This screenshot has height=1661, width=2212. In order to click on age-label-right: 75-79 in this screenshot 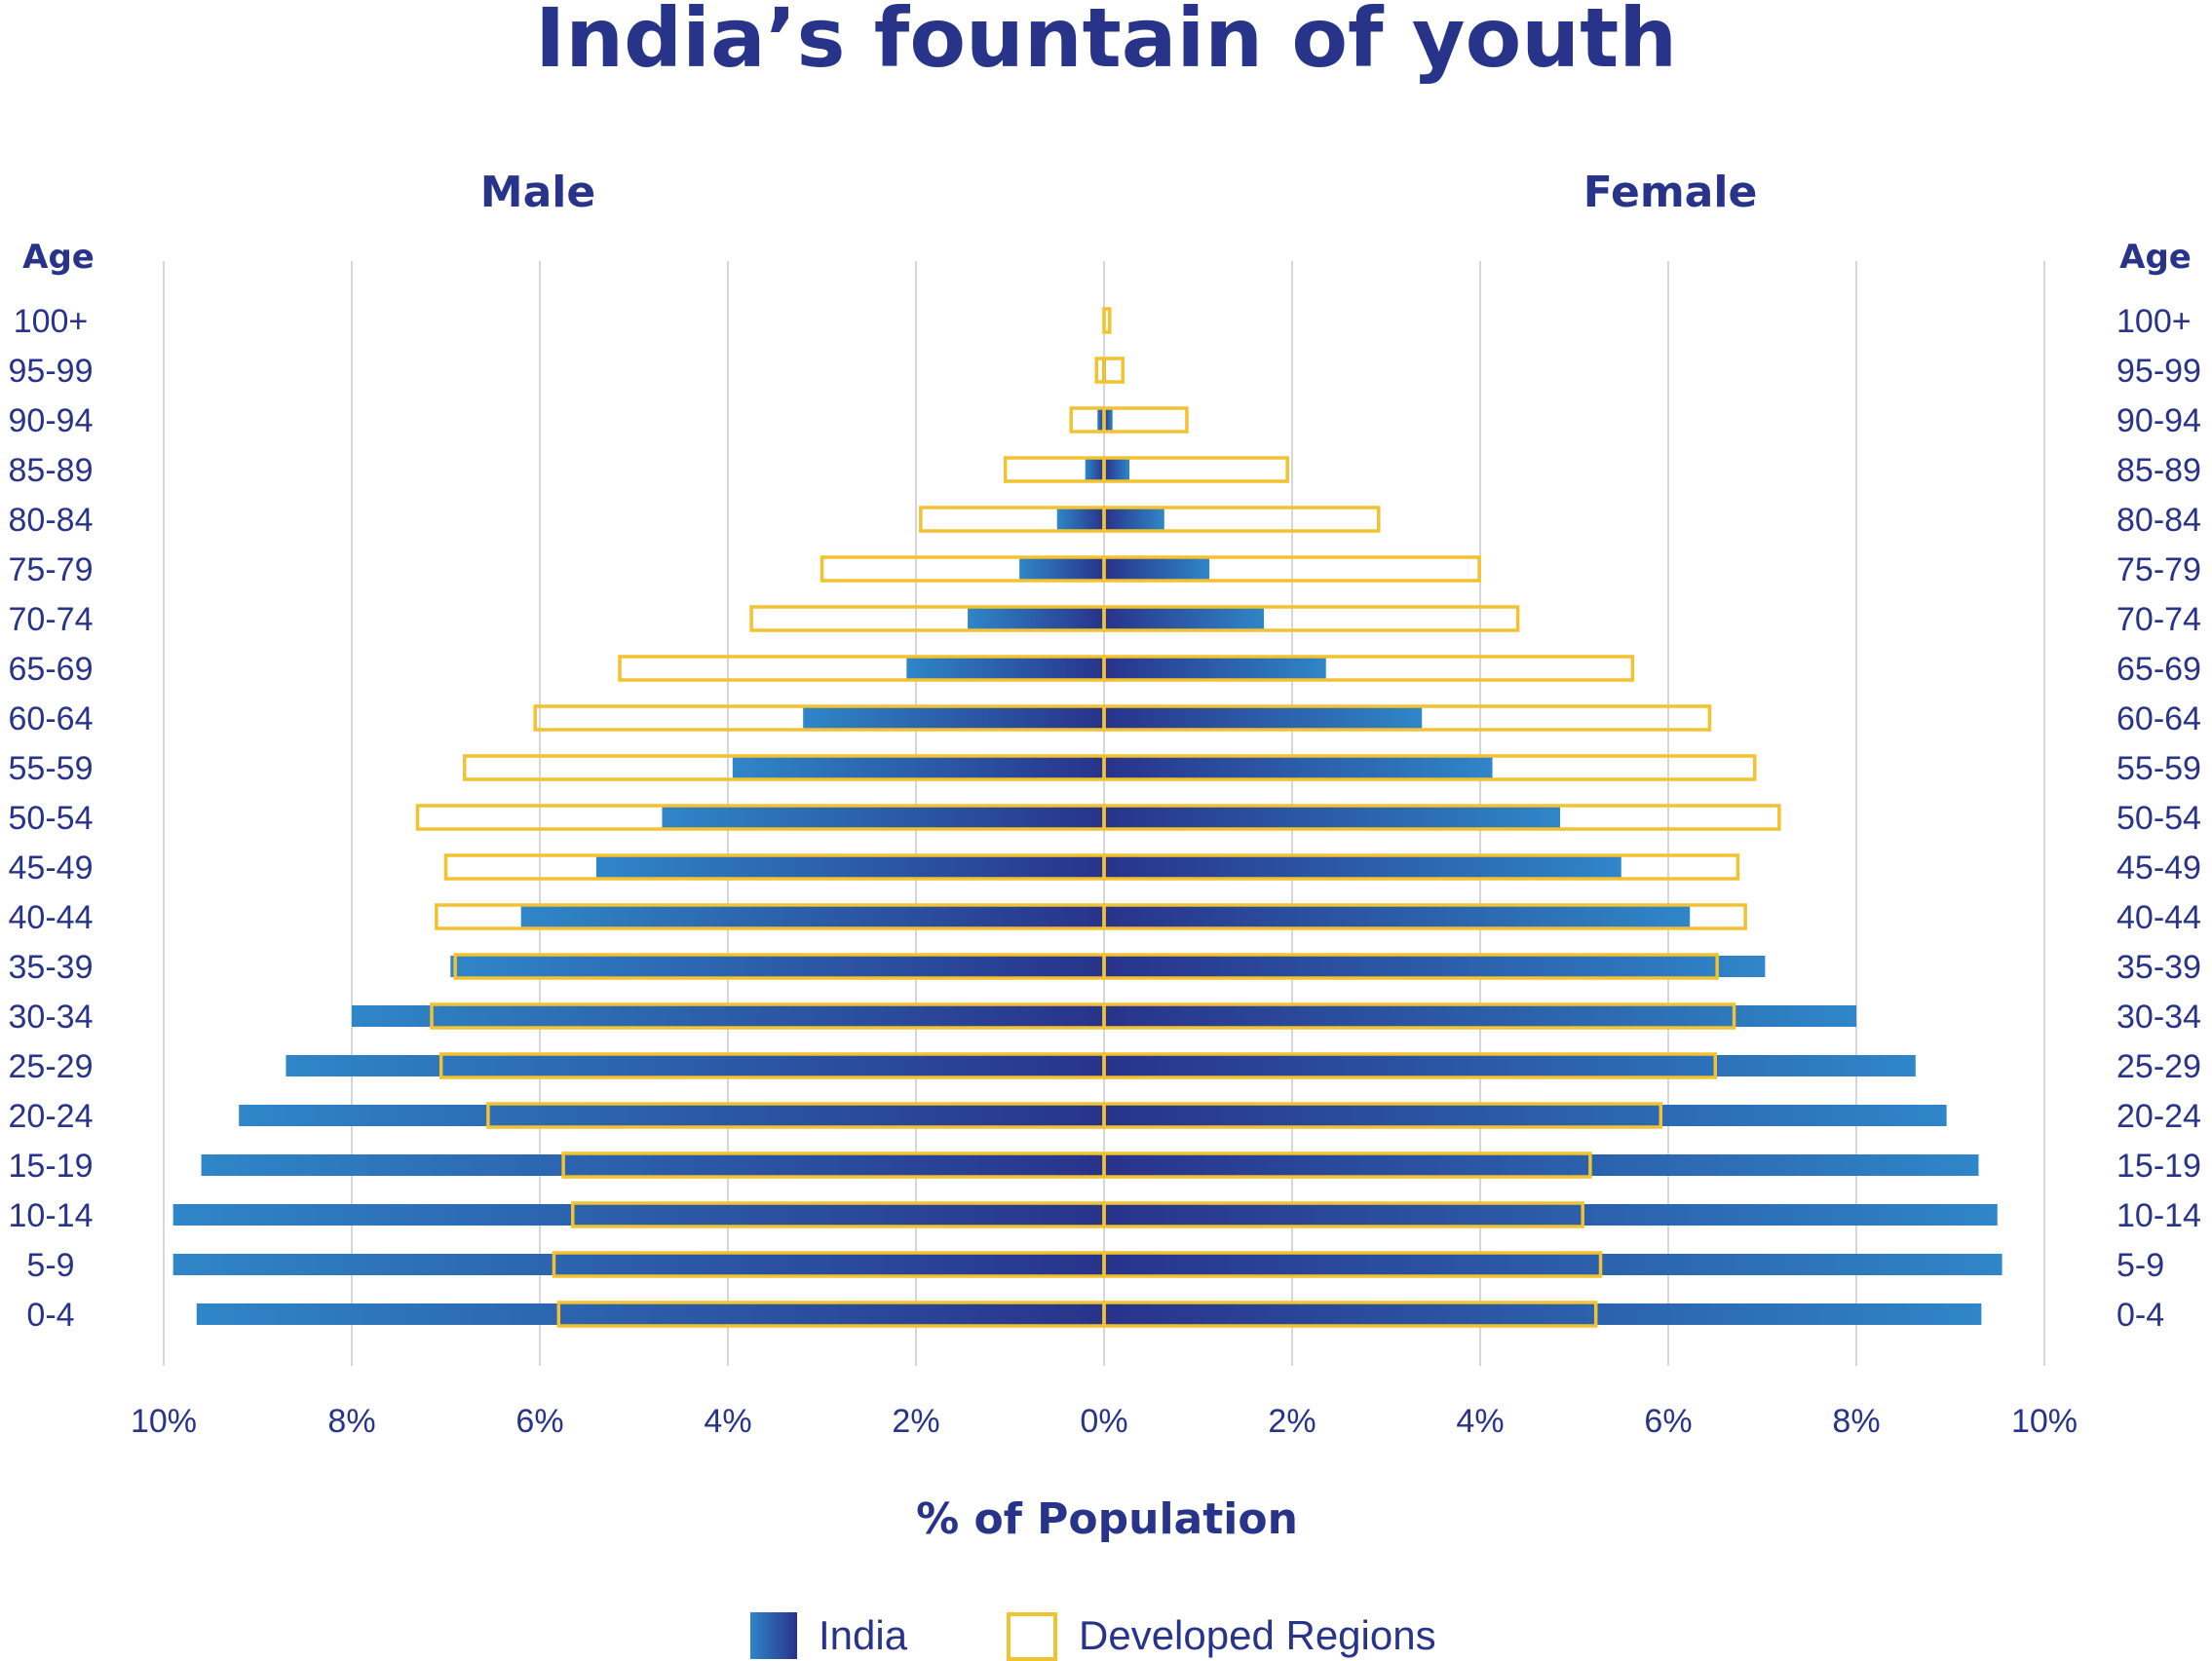, I will do `click(2159, 569)`.